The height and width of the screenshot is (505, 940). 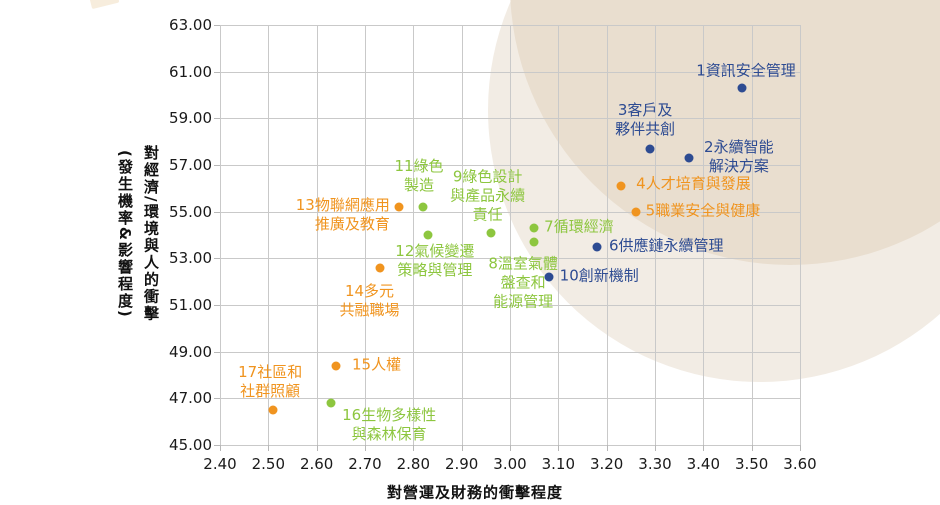 I want to click on data-point-label: 1資訊安全管理, so click(x=746, y=71).